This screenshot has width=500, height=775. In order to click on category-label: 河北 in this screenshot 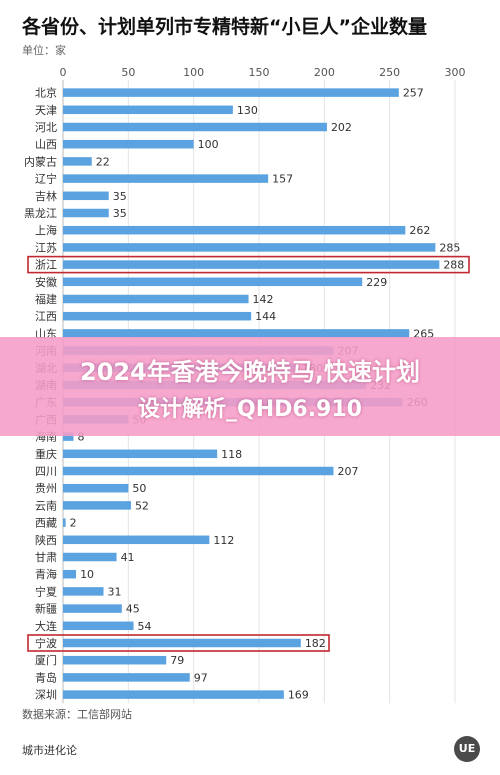, I will do `click(46, 127)`.